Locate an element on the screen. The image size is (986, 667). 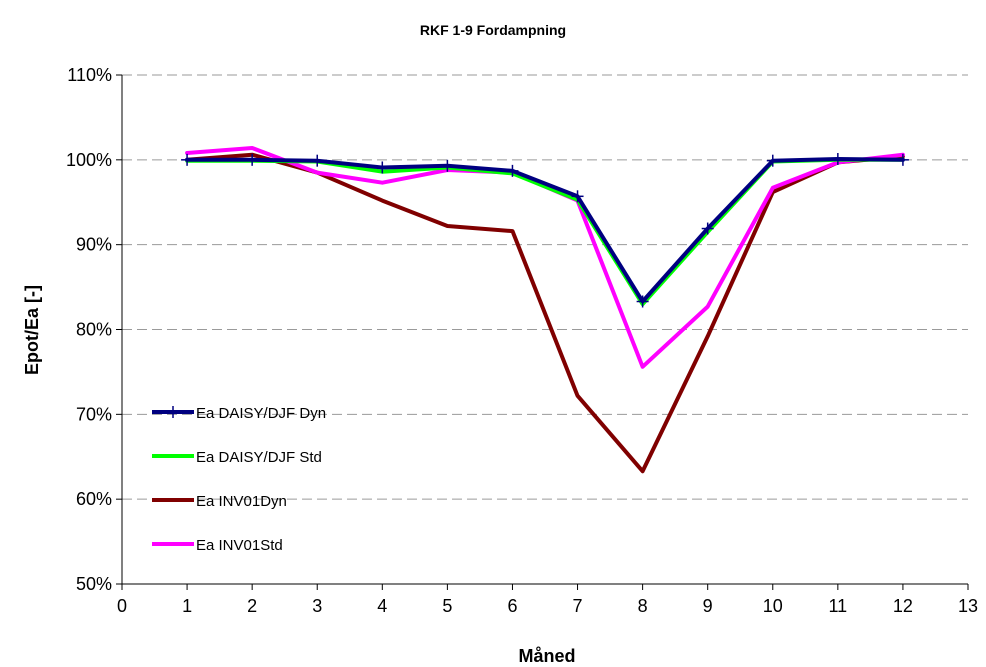
legend-label: Ea INV01Dyn is located at coordinates (241, 501).